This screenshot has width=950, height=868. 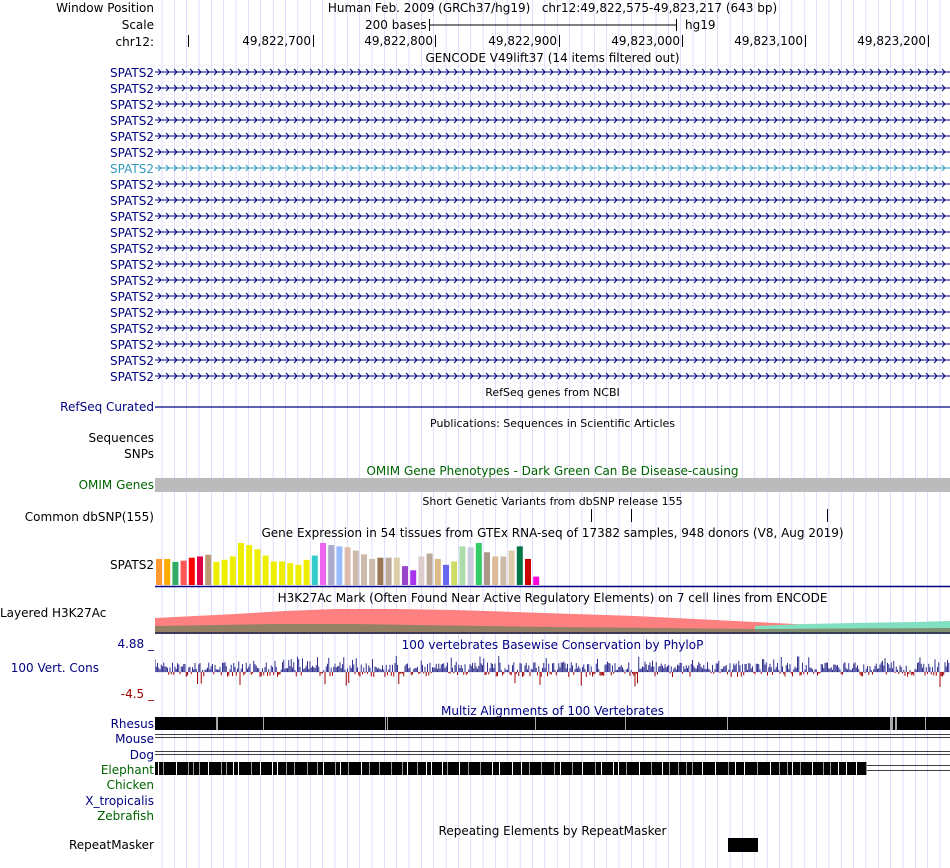 What do you see at coordinates (116, 485) in the screenshot?
I see `omim-track-label: OMIM Genes` at bounding box center [116, 485].